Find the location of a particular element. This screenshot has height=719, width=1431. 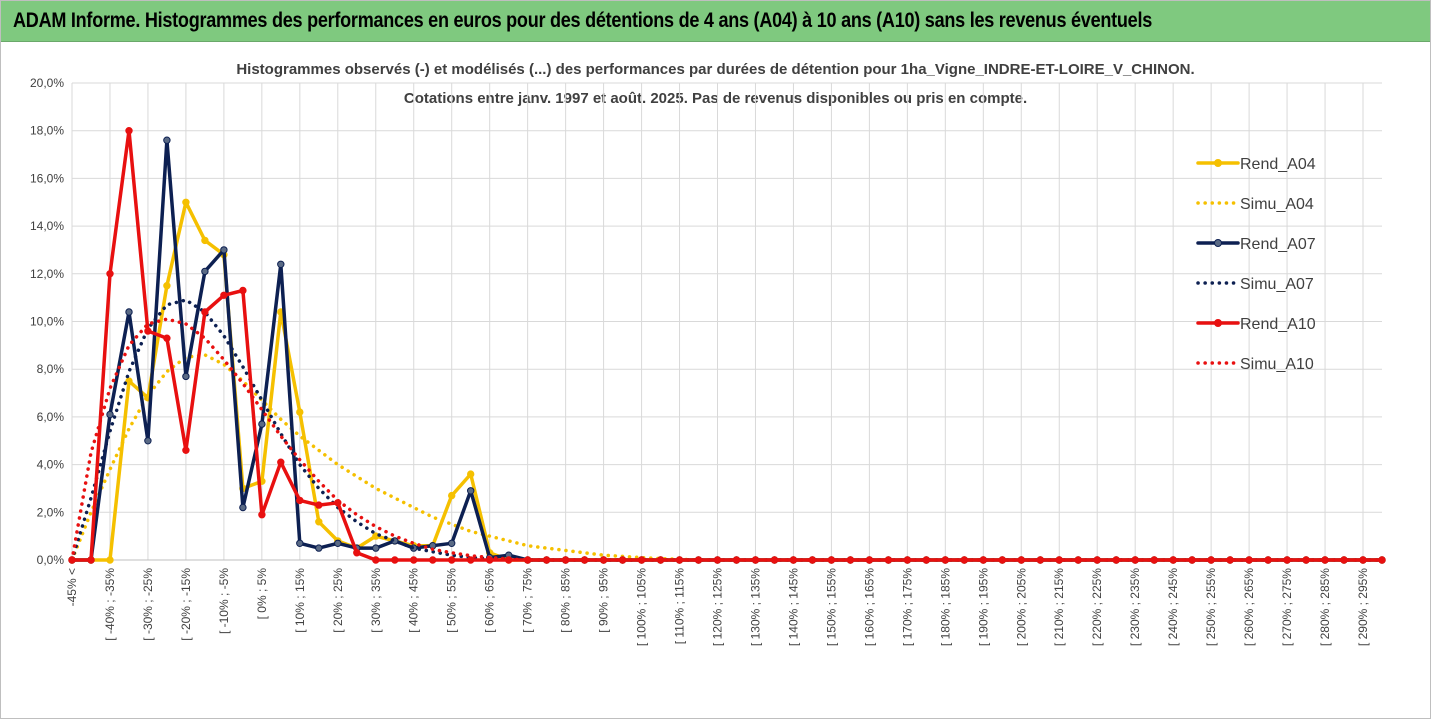

y-tick-label: 16,0% is located at coordinates (47, 178).